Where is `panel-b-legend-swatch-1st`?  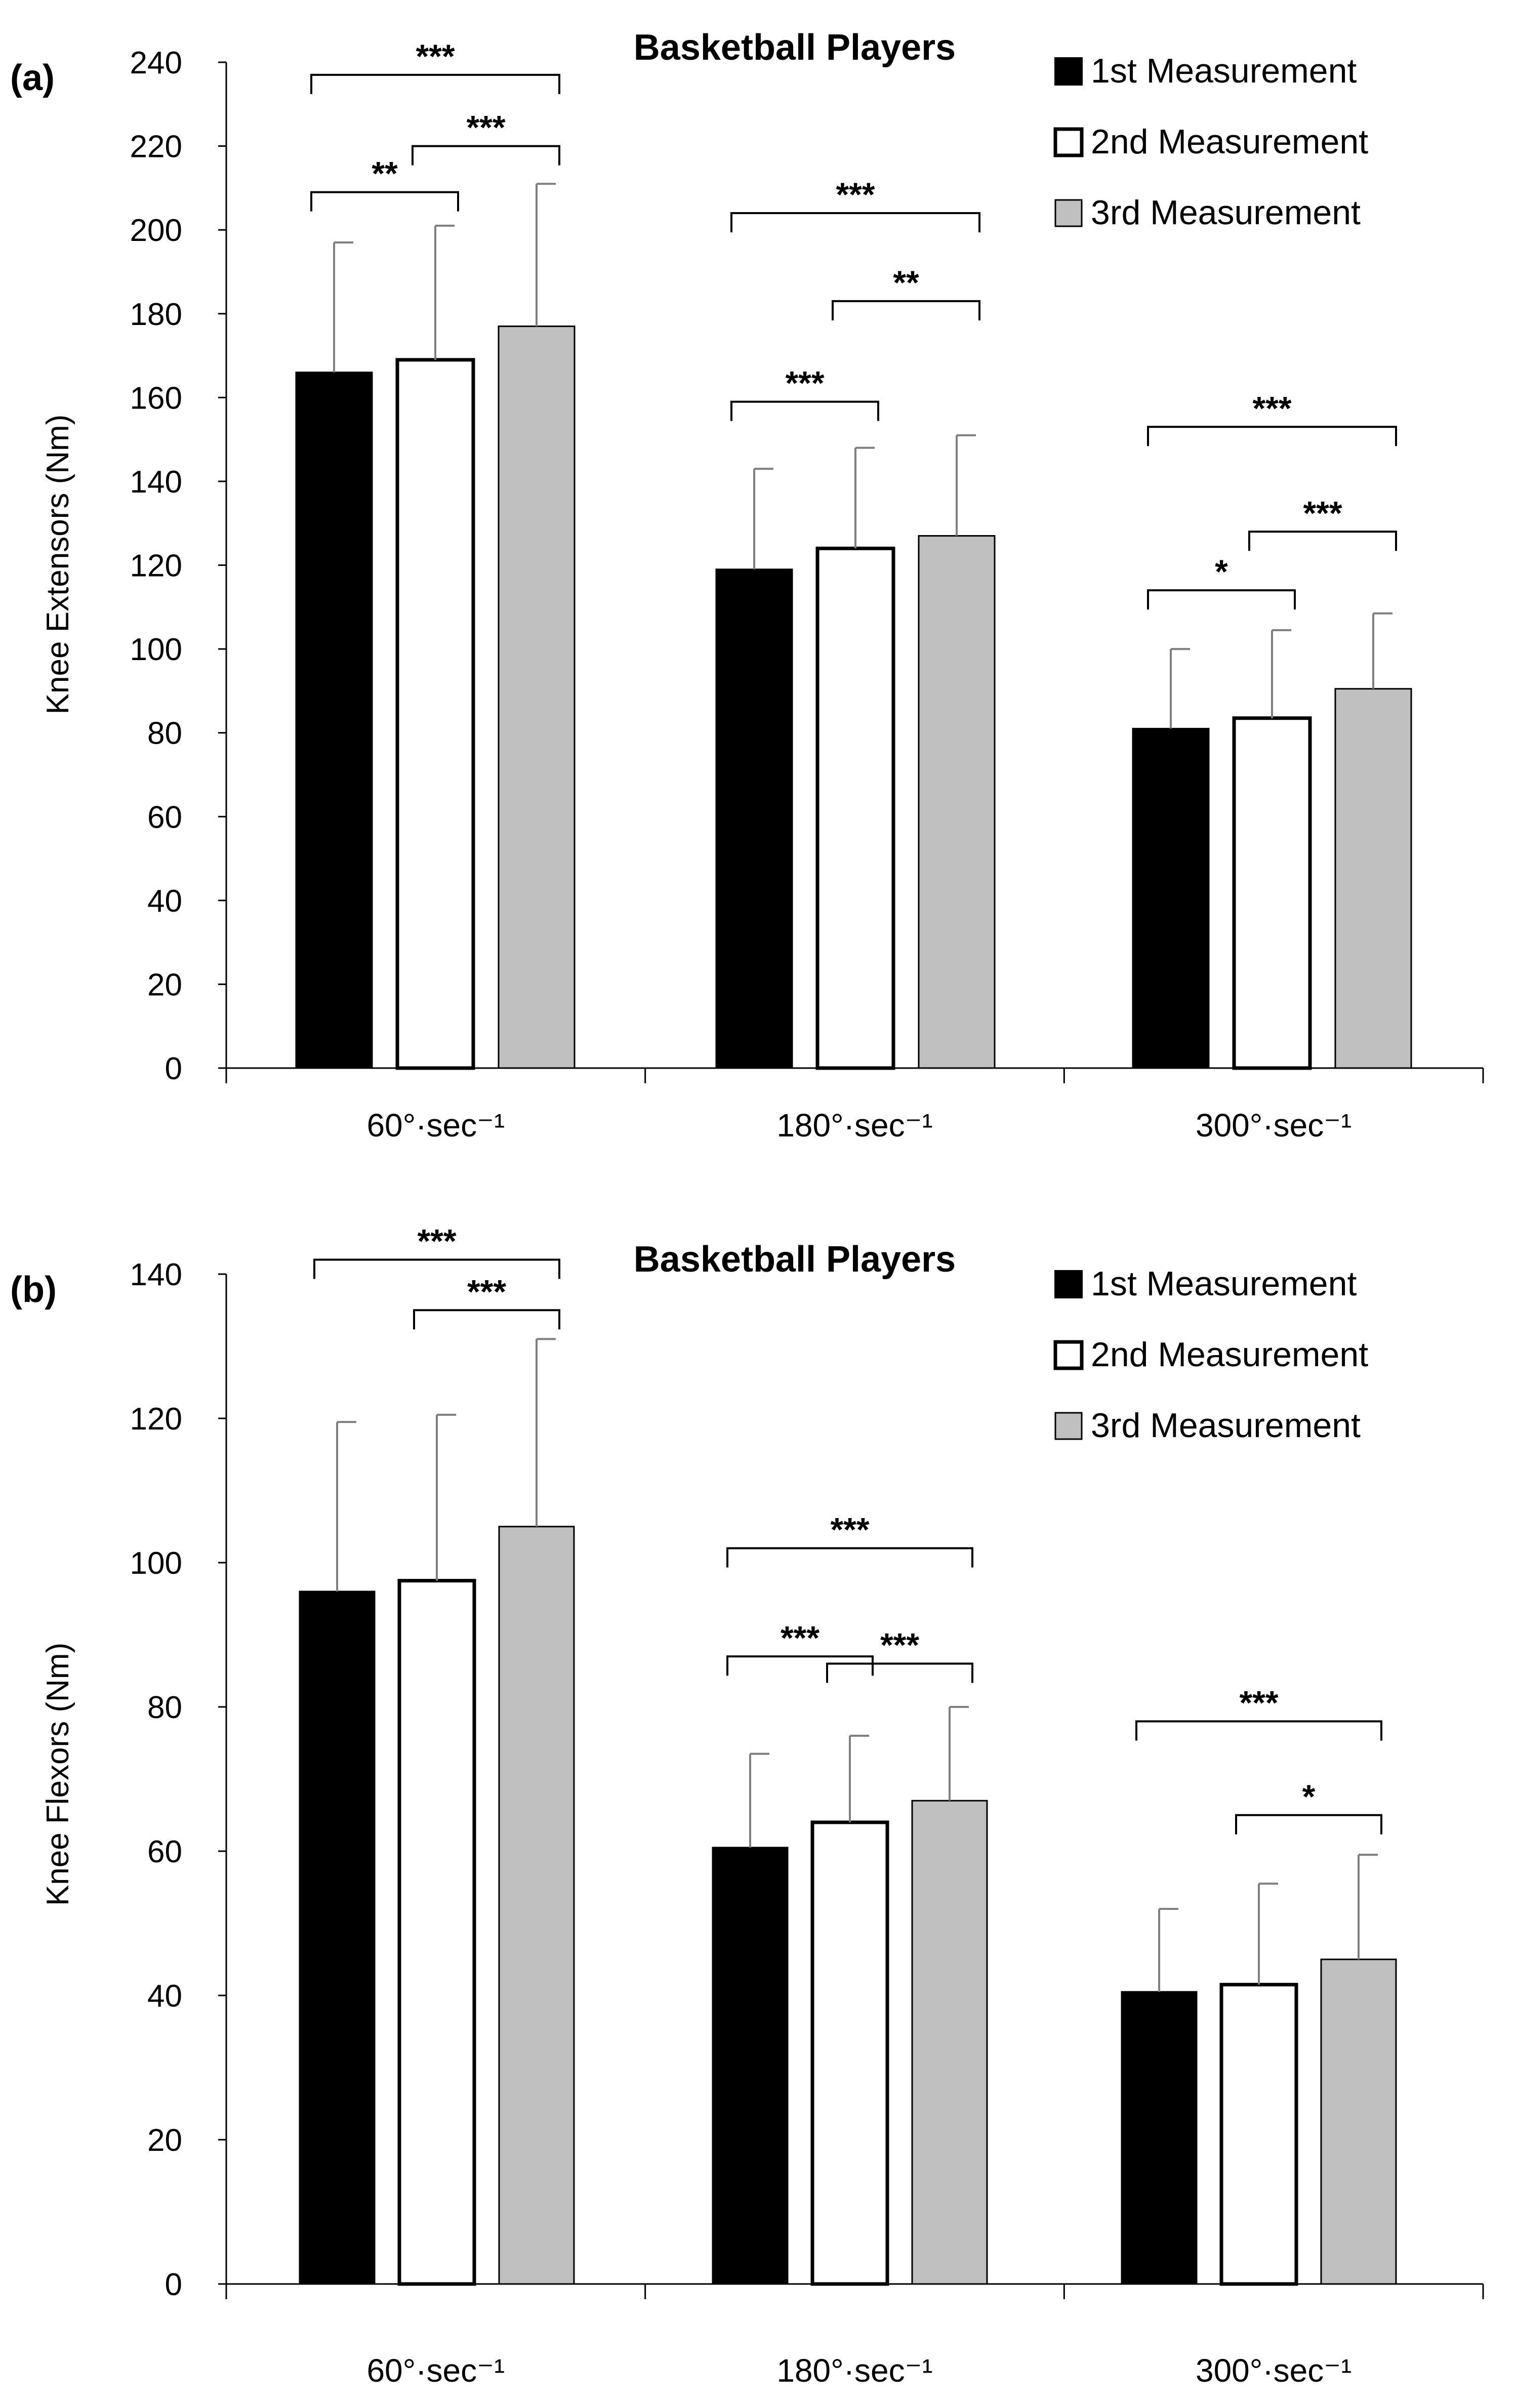 panel-b-legend-swatch-1st is located at coordinates (1068, 1284).